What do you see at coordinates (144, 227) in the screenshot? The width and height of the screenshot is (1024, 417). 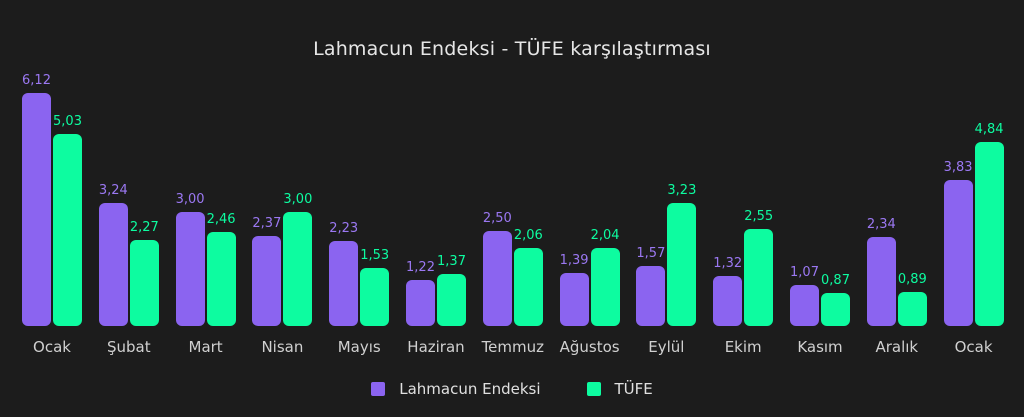 I see `bar-value-label: 2,27` at bounding box center [144, 227].